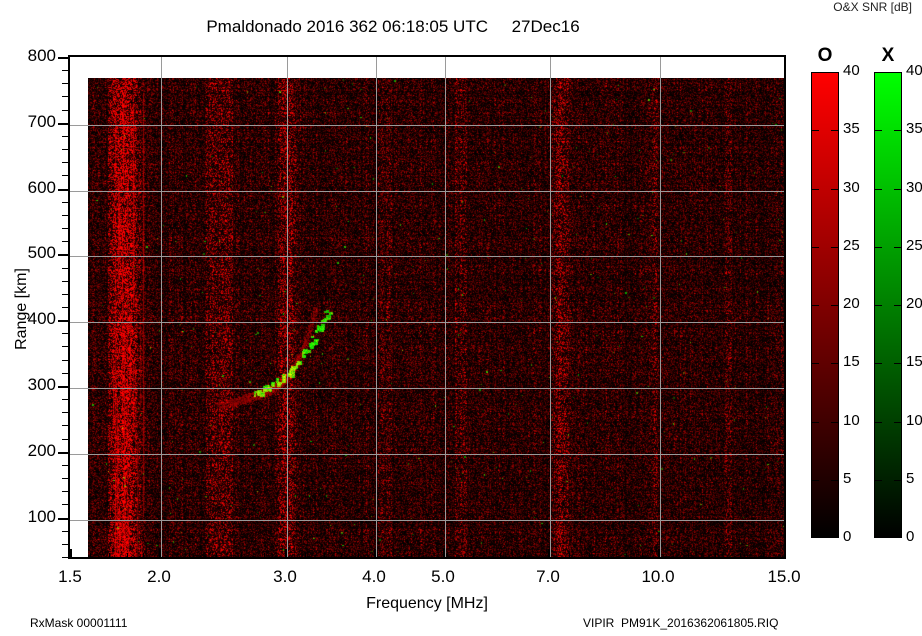 Image resolution: width=922 pixels, height=636 pixels. I want to click on y-tick-label: 700, so click(41, 121).